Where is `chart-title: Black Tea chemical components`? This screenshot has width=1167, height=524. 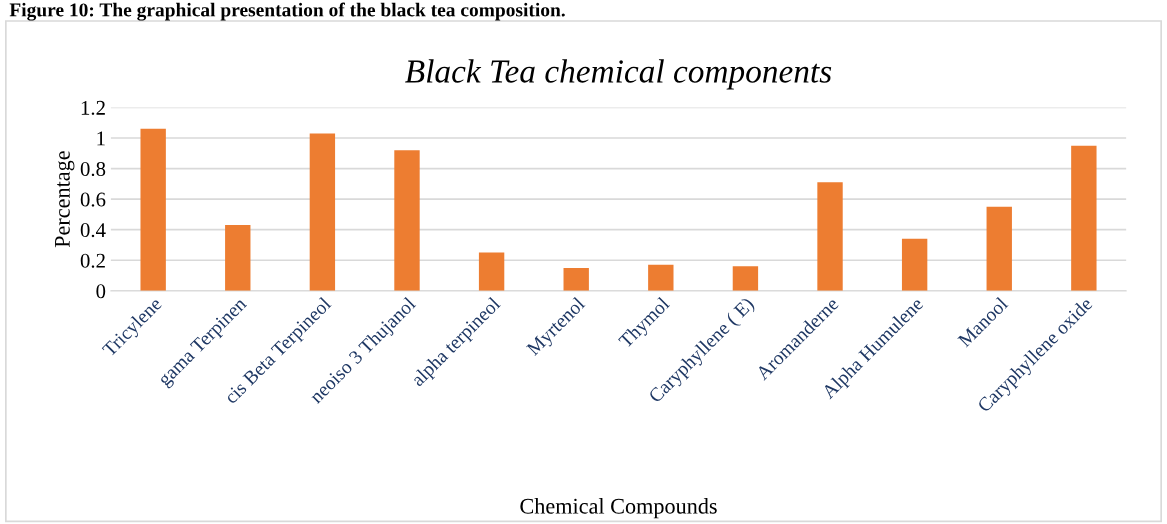
chart-title: Black Tea chemical components is located at coordinates (618, 74).